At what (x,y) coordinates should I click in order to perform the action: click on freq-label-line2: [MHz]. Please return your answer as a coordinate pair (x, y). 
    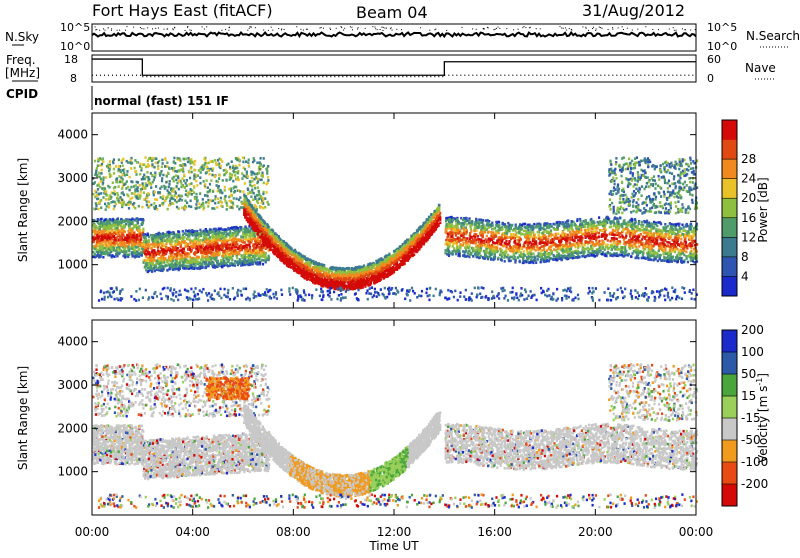
    Looking at the image, I should click on (22, 73).